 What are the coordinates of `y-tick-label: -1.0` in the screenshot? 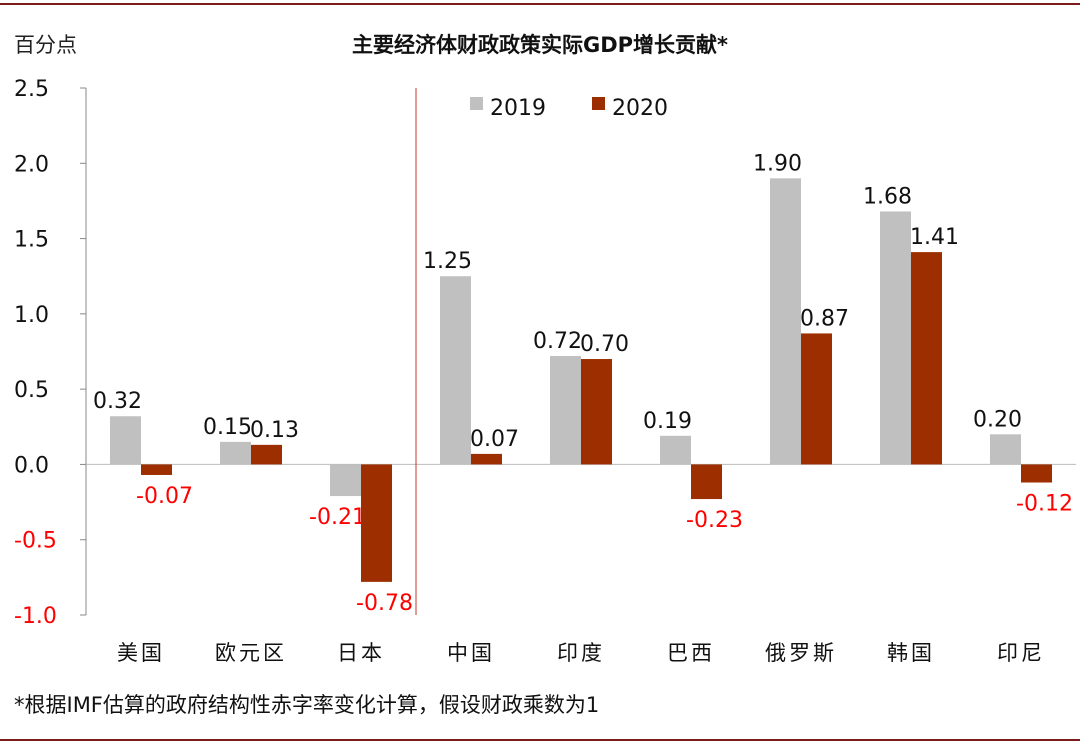 It's located at (35, 616).